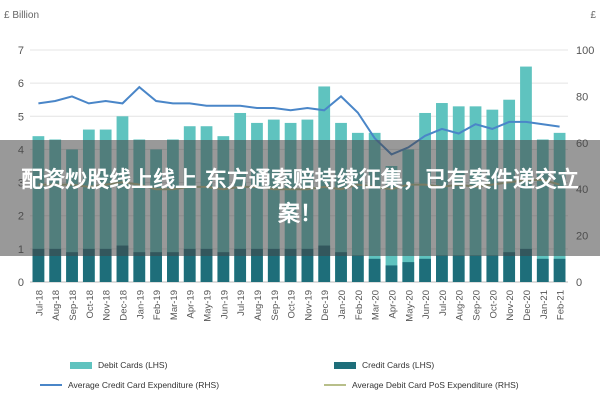 Image resolution: width=600 pixels, height=400 pixels. Describe the element at coordinates (241, 303) in the screenshot. I see `x-tick-label: Jul-19` at that location.